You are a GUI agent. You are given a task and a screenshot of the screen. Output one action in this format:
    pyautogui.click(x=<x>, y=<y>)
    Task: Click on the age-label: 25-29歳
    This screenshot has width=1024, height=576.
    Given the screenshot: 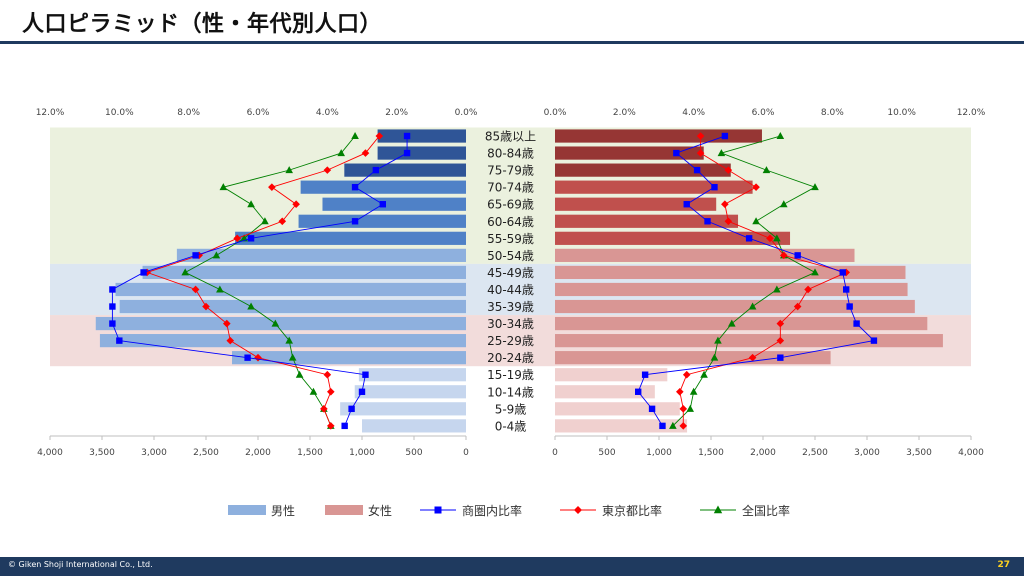 What is the action you would take?
    pyautogui.click(x=510, y=341)
    